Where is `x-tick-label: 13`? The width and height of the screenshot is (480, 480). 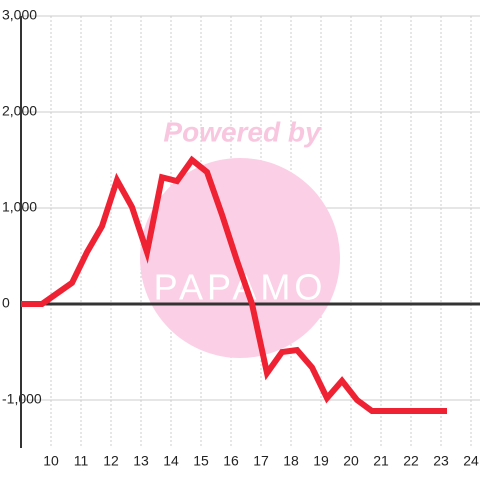
x-tick-label: 13 is located at coordinates (141, 461).